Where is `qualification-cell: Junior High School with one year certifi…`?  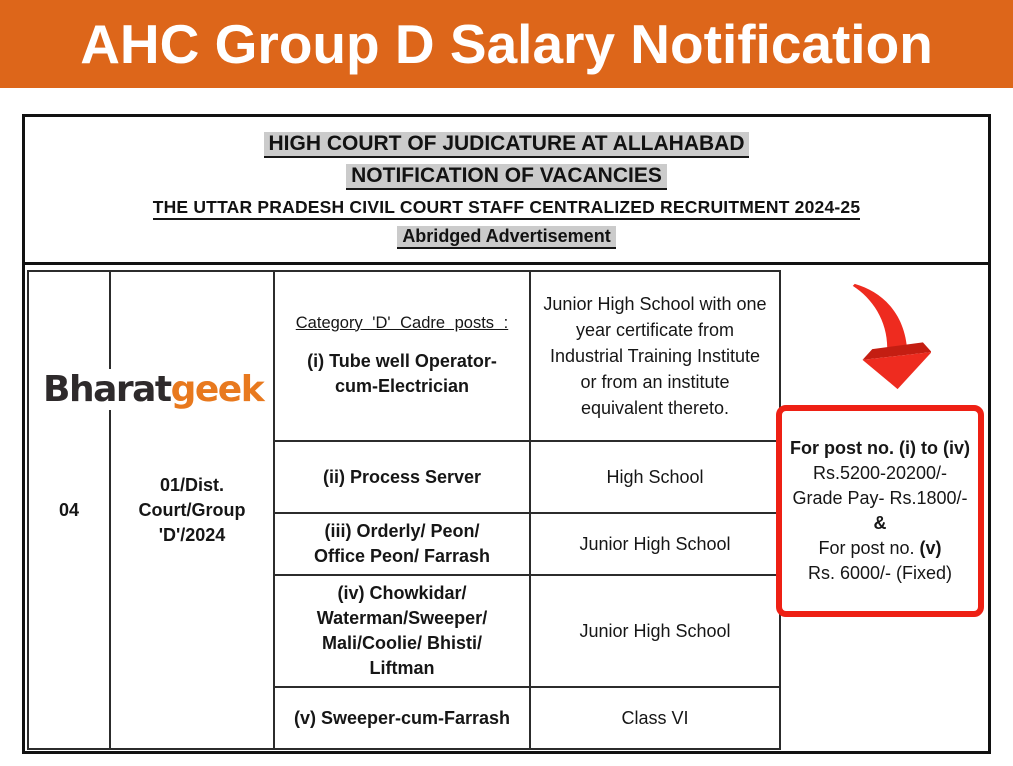
qualification-cell: Junior High School with one year certifi… is located at coordinates (655, 356).